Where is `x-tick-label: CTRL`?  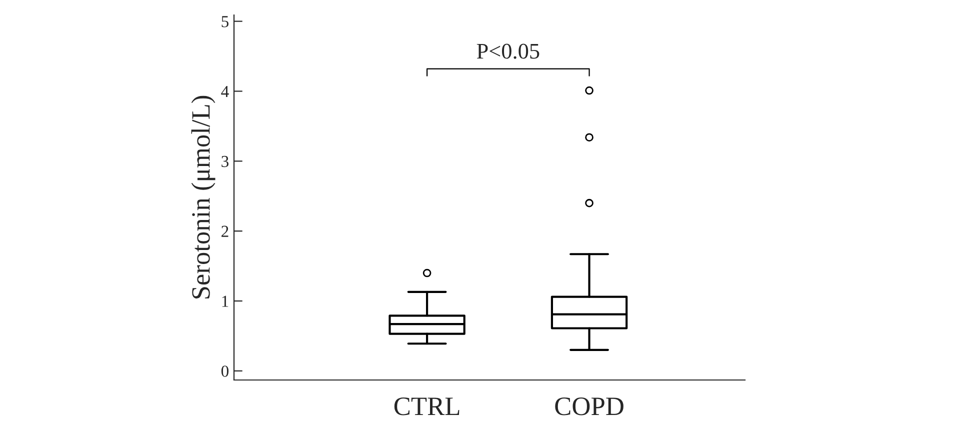
x-tick-label: CTRL is located at coordinates (427, 407).